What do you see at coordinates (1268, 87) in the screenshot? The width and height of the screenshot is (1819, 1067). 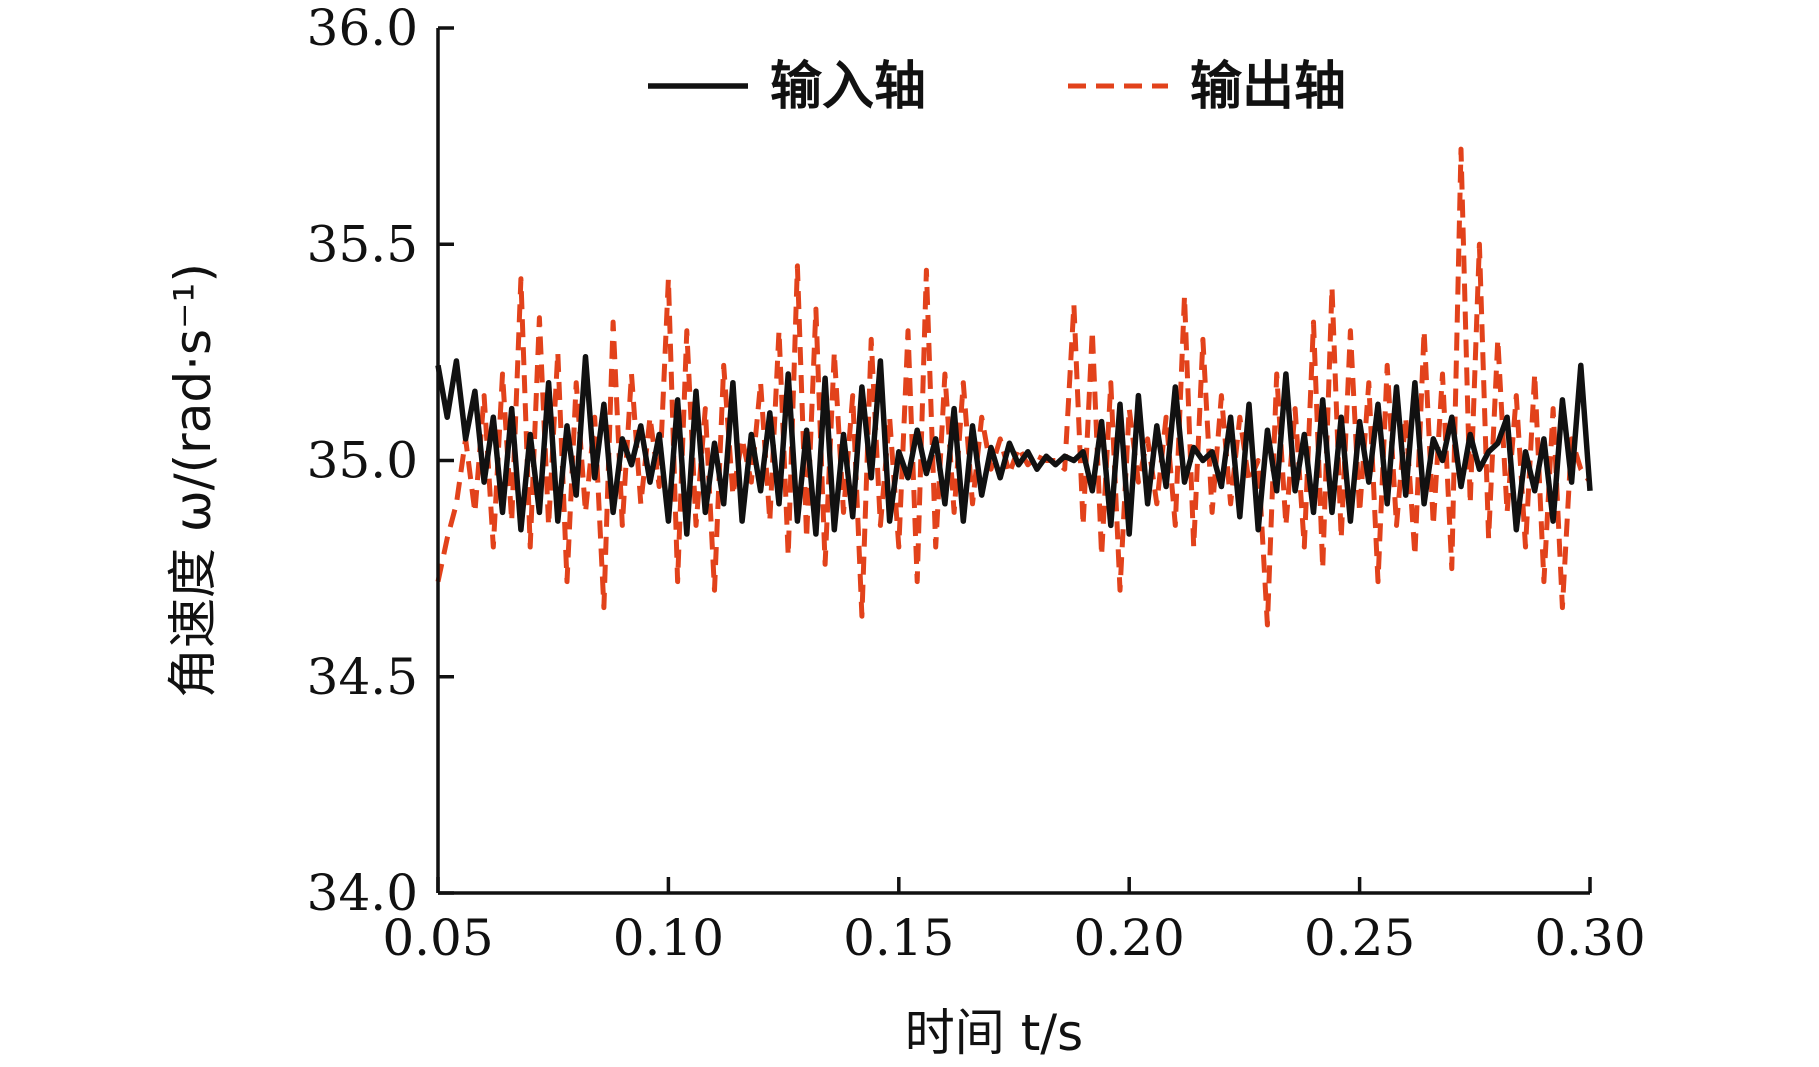 I see `legend-label-1: 输出轴` at bounding box center [1268, 87].